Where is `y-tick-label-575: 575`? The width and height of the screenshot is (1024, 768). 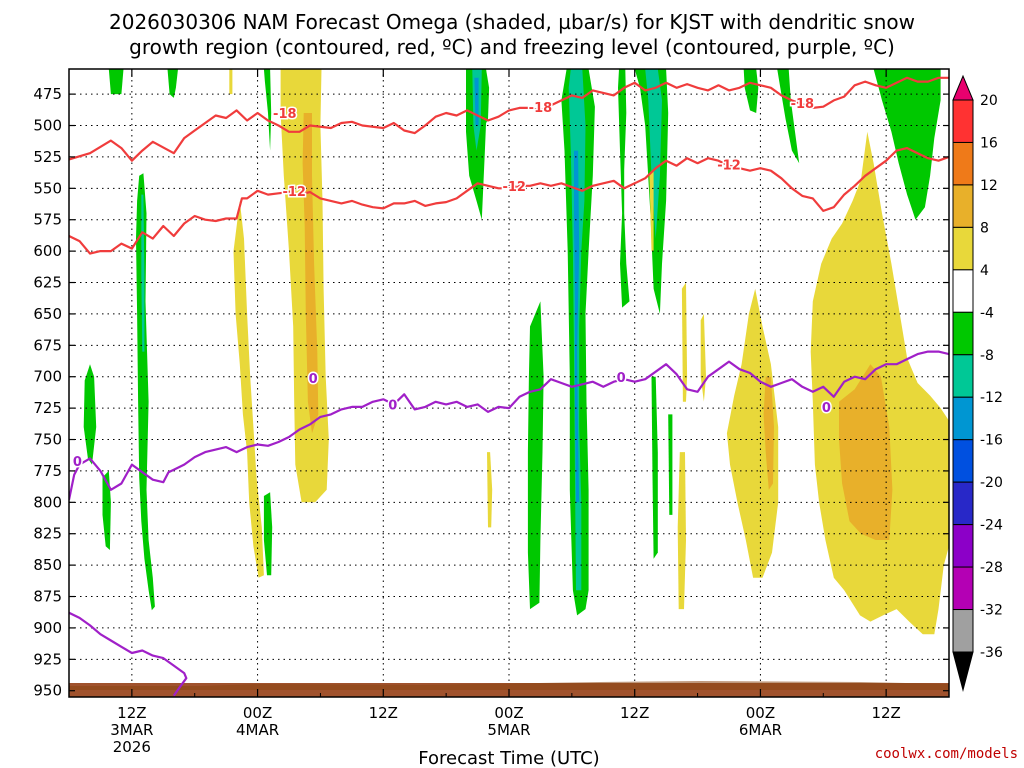 y-tick-label-575: 575 is located at coordinates (47, 220).